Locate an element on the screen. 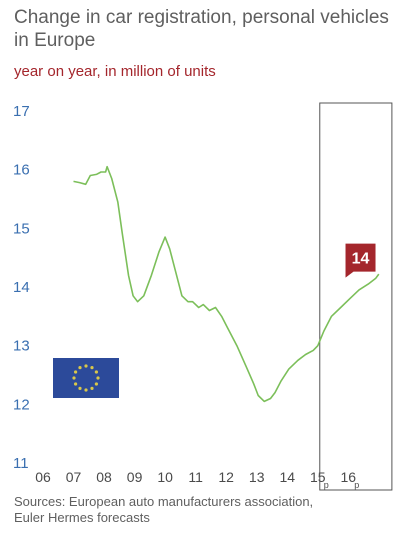 Image resolution: width=410 pixels, height=537 pixels. value-badge-label: 14 is located at coordinates (361, 259).